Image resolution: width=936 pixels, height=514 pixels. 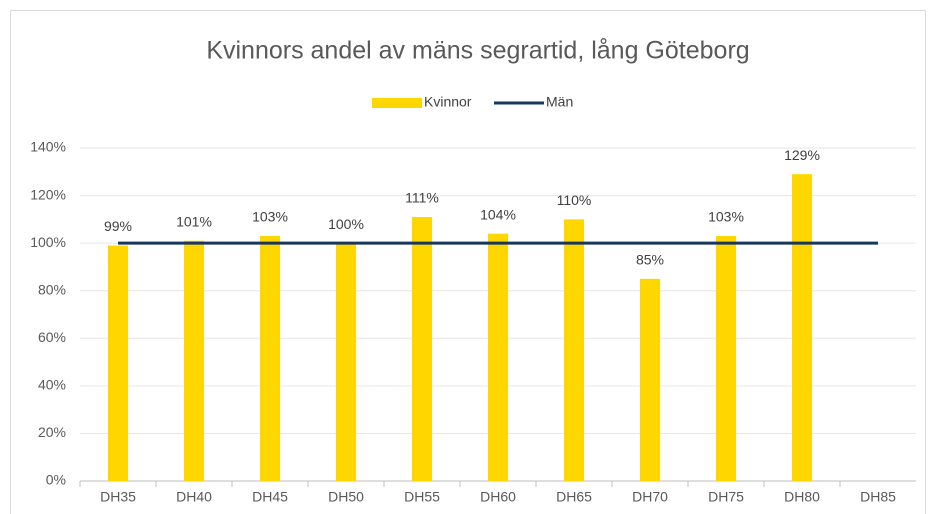 What do you see at coordinates (498, 497) in the screenshot?
I see `x-tick-label: DH60` at bounding box center [498, 497].